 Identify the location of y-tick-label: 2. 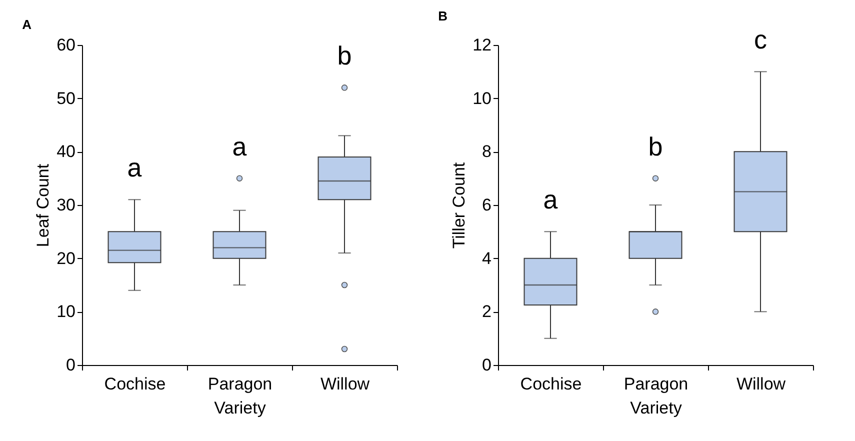
(487, 312).